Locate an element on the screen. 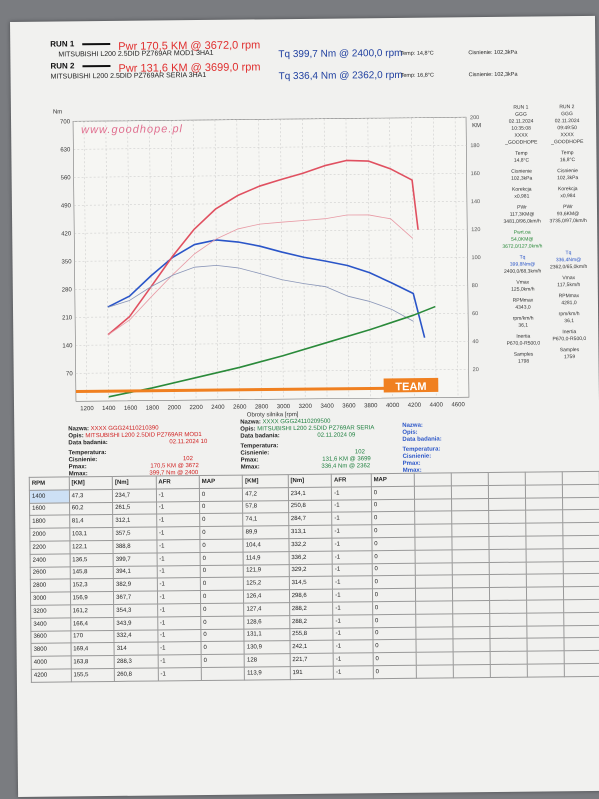  table-cell: 329,2 is located at coordinates (310, 570).